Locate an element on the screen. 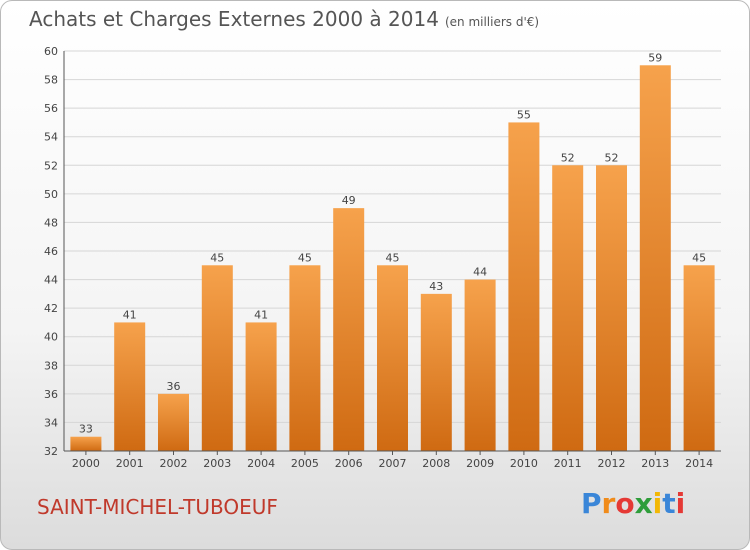 This screenshot has height=550, width=750. data-label: 33 is located at coordinates (86, 429).